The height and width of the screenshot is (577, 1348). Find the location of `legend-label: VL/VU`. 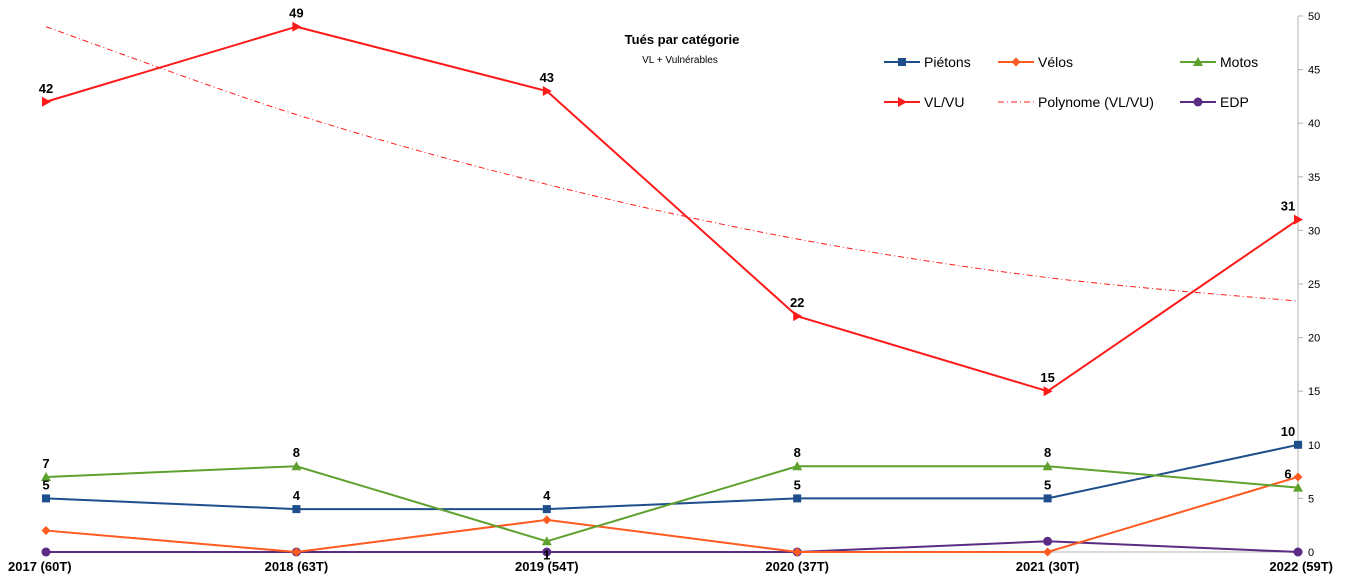

legend-label: VL/VU is located at coordinates (944, 102).